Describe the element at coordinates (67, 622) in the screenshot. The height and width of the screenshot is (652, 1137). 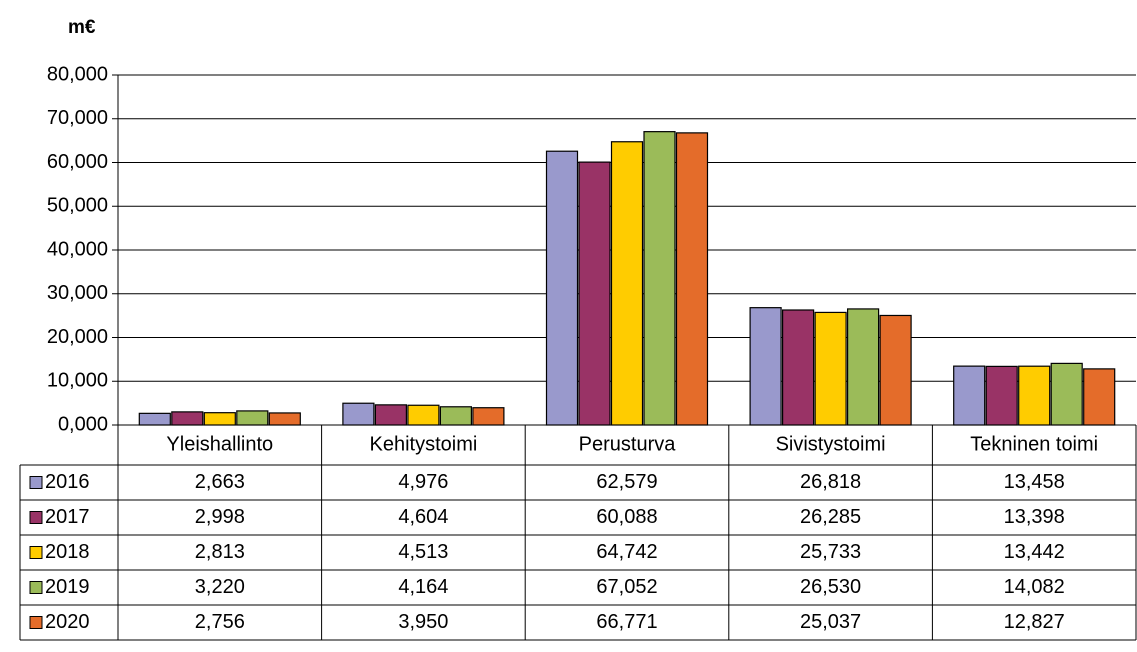
I see `legend-label: 2020` at that location.